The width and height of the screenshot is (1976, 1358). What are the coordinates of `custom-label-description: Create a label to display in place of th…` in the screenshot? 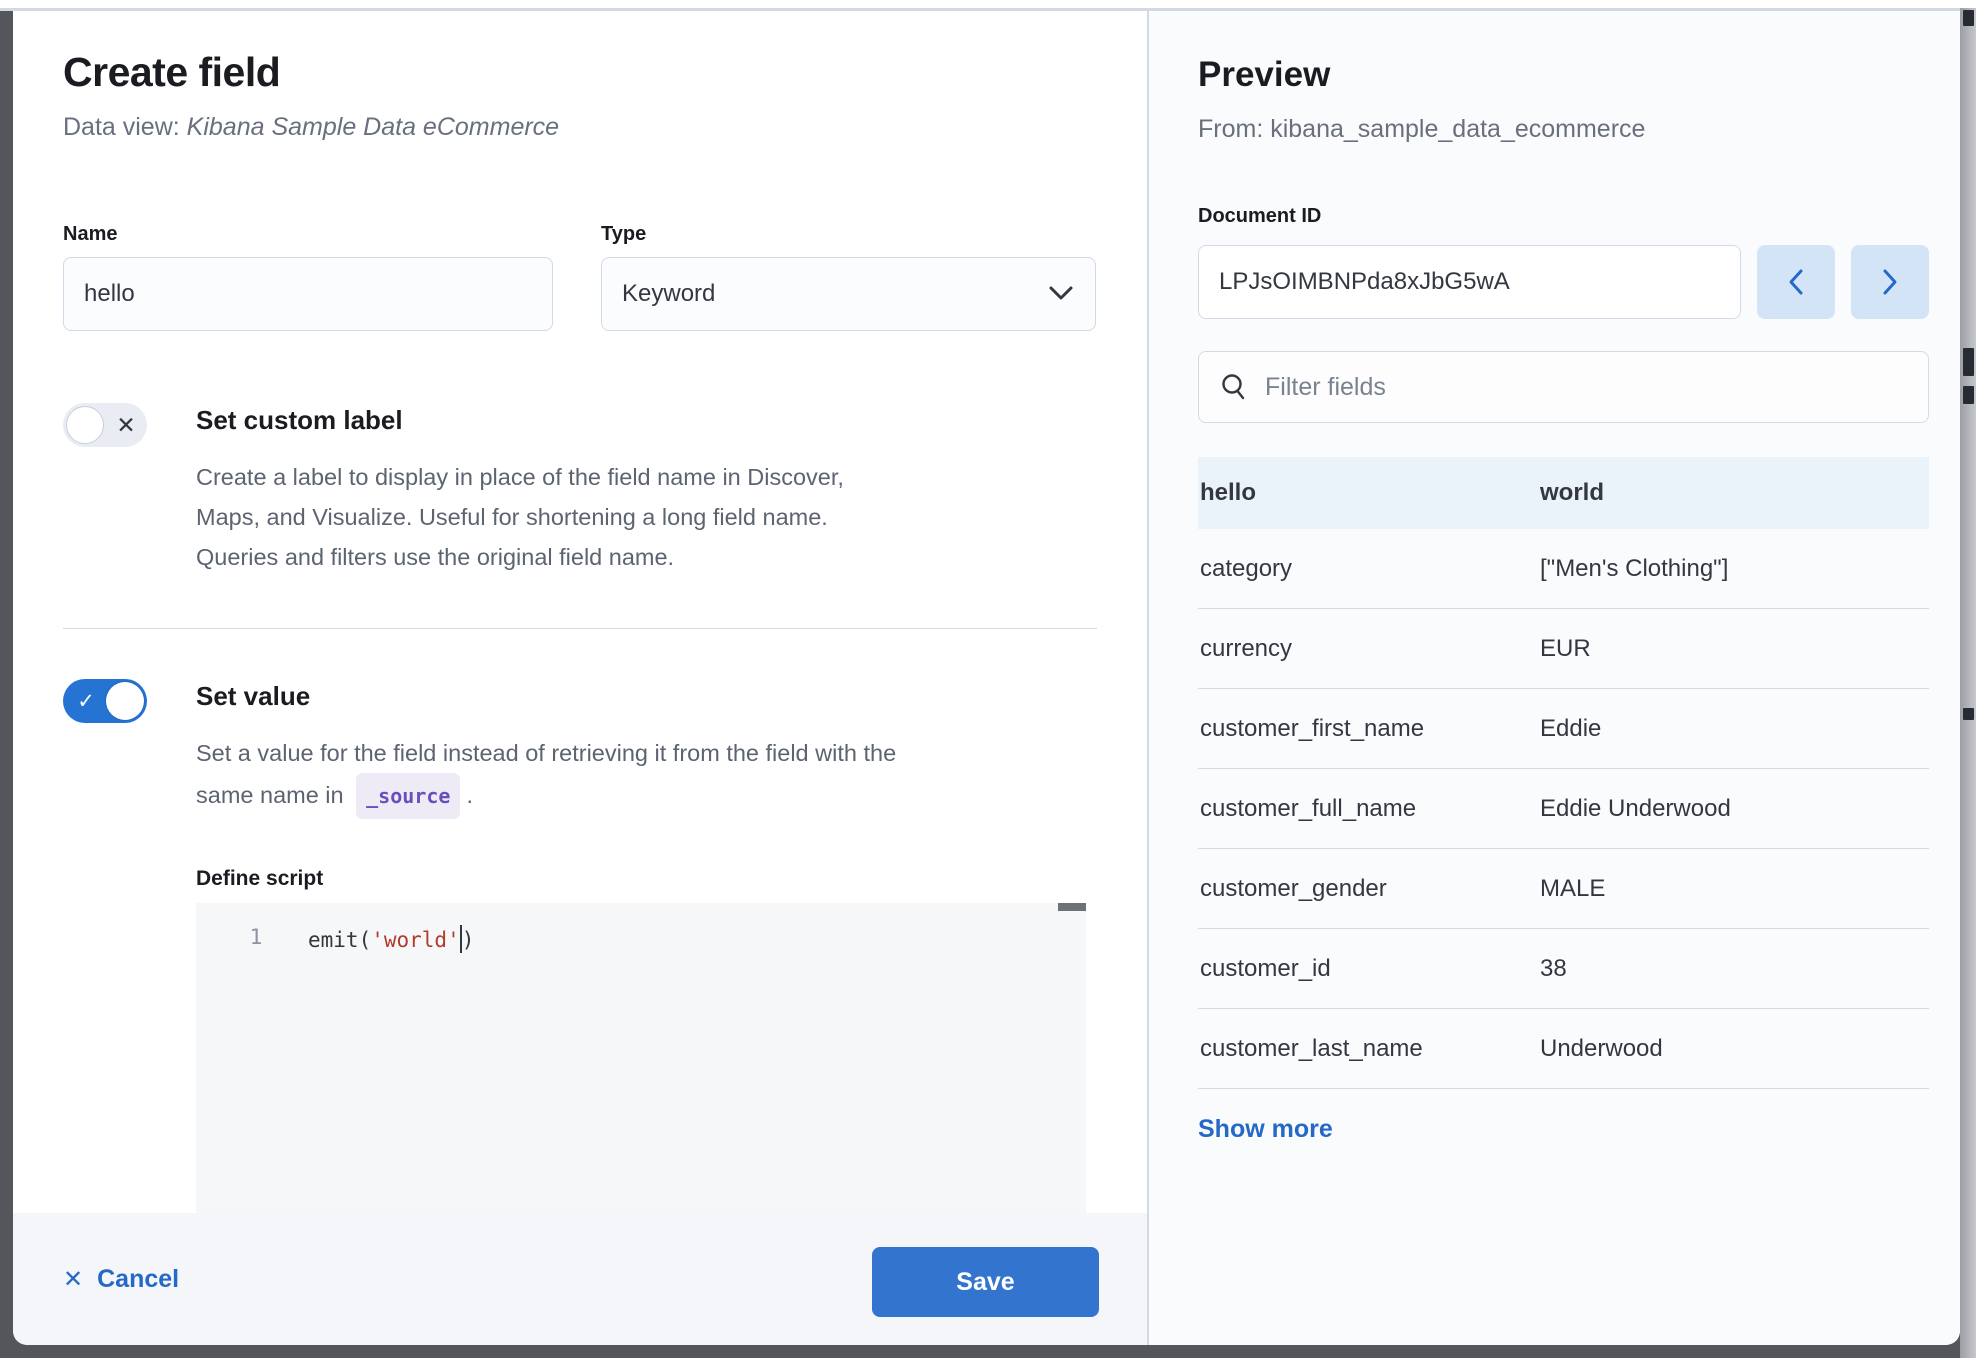 It's located at (520, 517).